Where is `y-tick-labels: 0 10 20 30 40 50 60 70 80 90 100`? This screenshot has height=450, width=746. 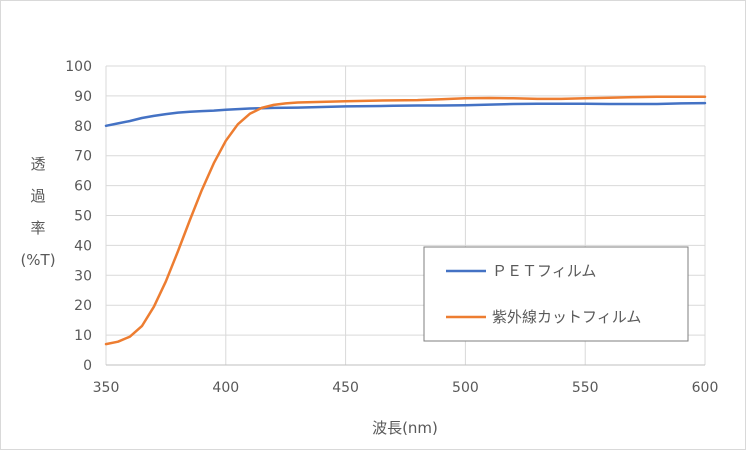
y-tick-labels: 0 10 20 30 40 50 60 70 80 90 100 is located at coordinates (78, 216).